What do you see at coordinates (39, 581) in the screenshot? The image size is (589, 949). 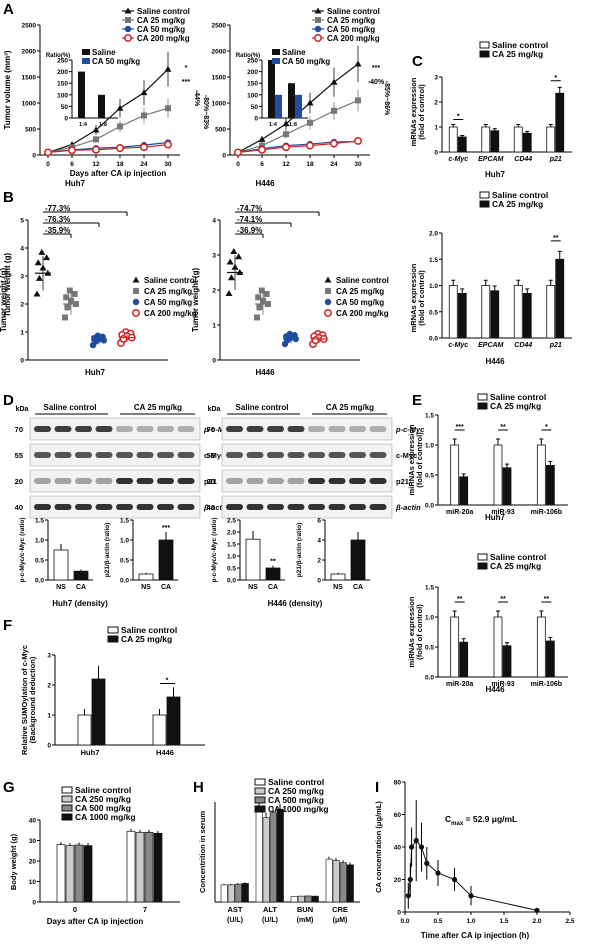 I see `panel-d-0-0-ytick-label: 0.0` at bounding box center [39, 581].